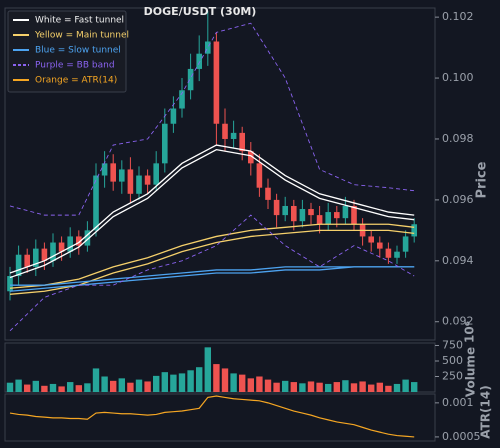 The image size is (500, 448). I want to click on y-tick-label: 750, so click(452, 344).